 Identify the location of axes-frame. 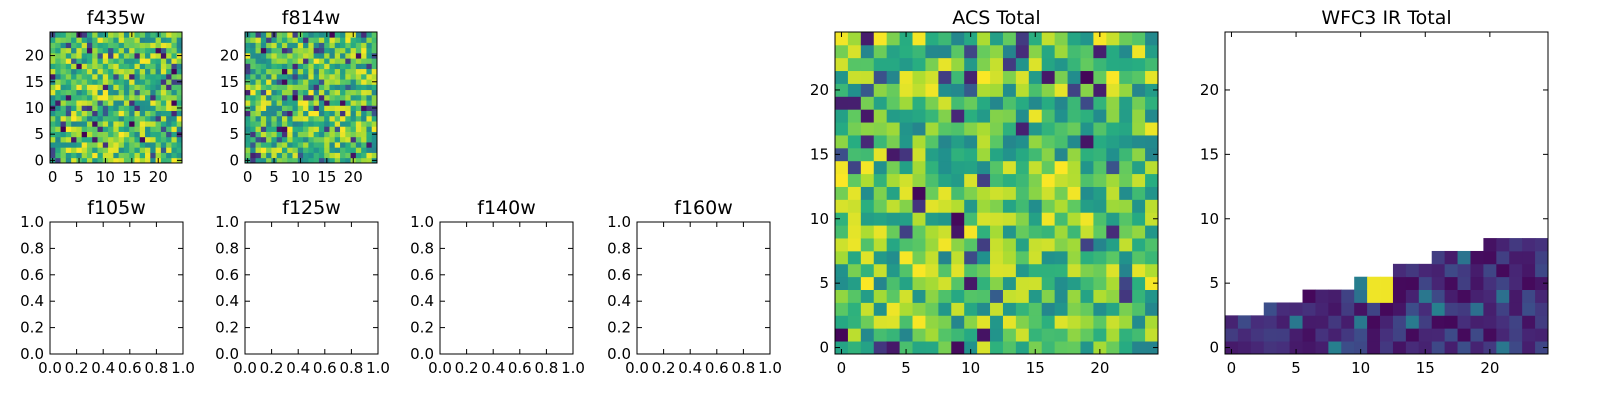
(116, 97).